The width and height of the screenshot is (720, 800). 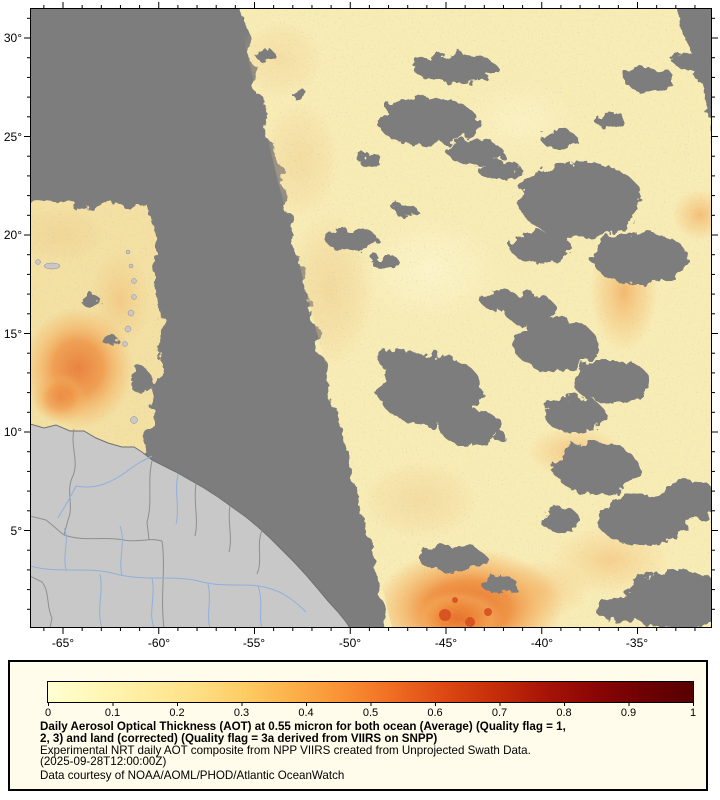 I want to click on colorbar-label-06: 0.6, so click(x=435, y=713).